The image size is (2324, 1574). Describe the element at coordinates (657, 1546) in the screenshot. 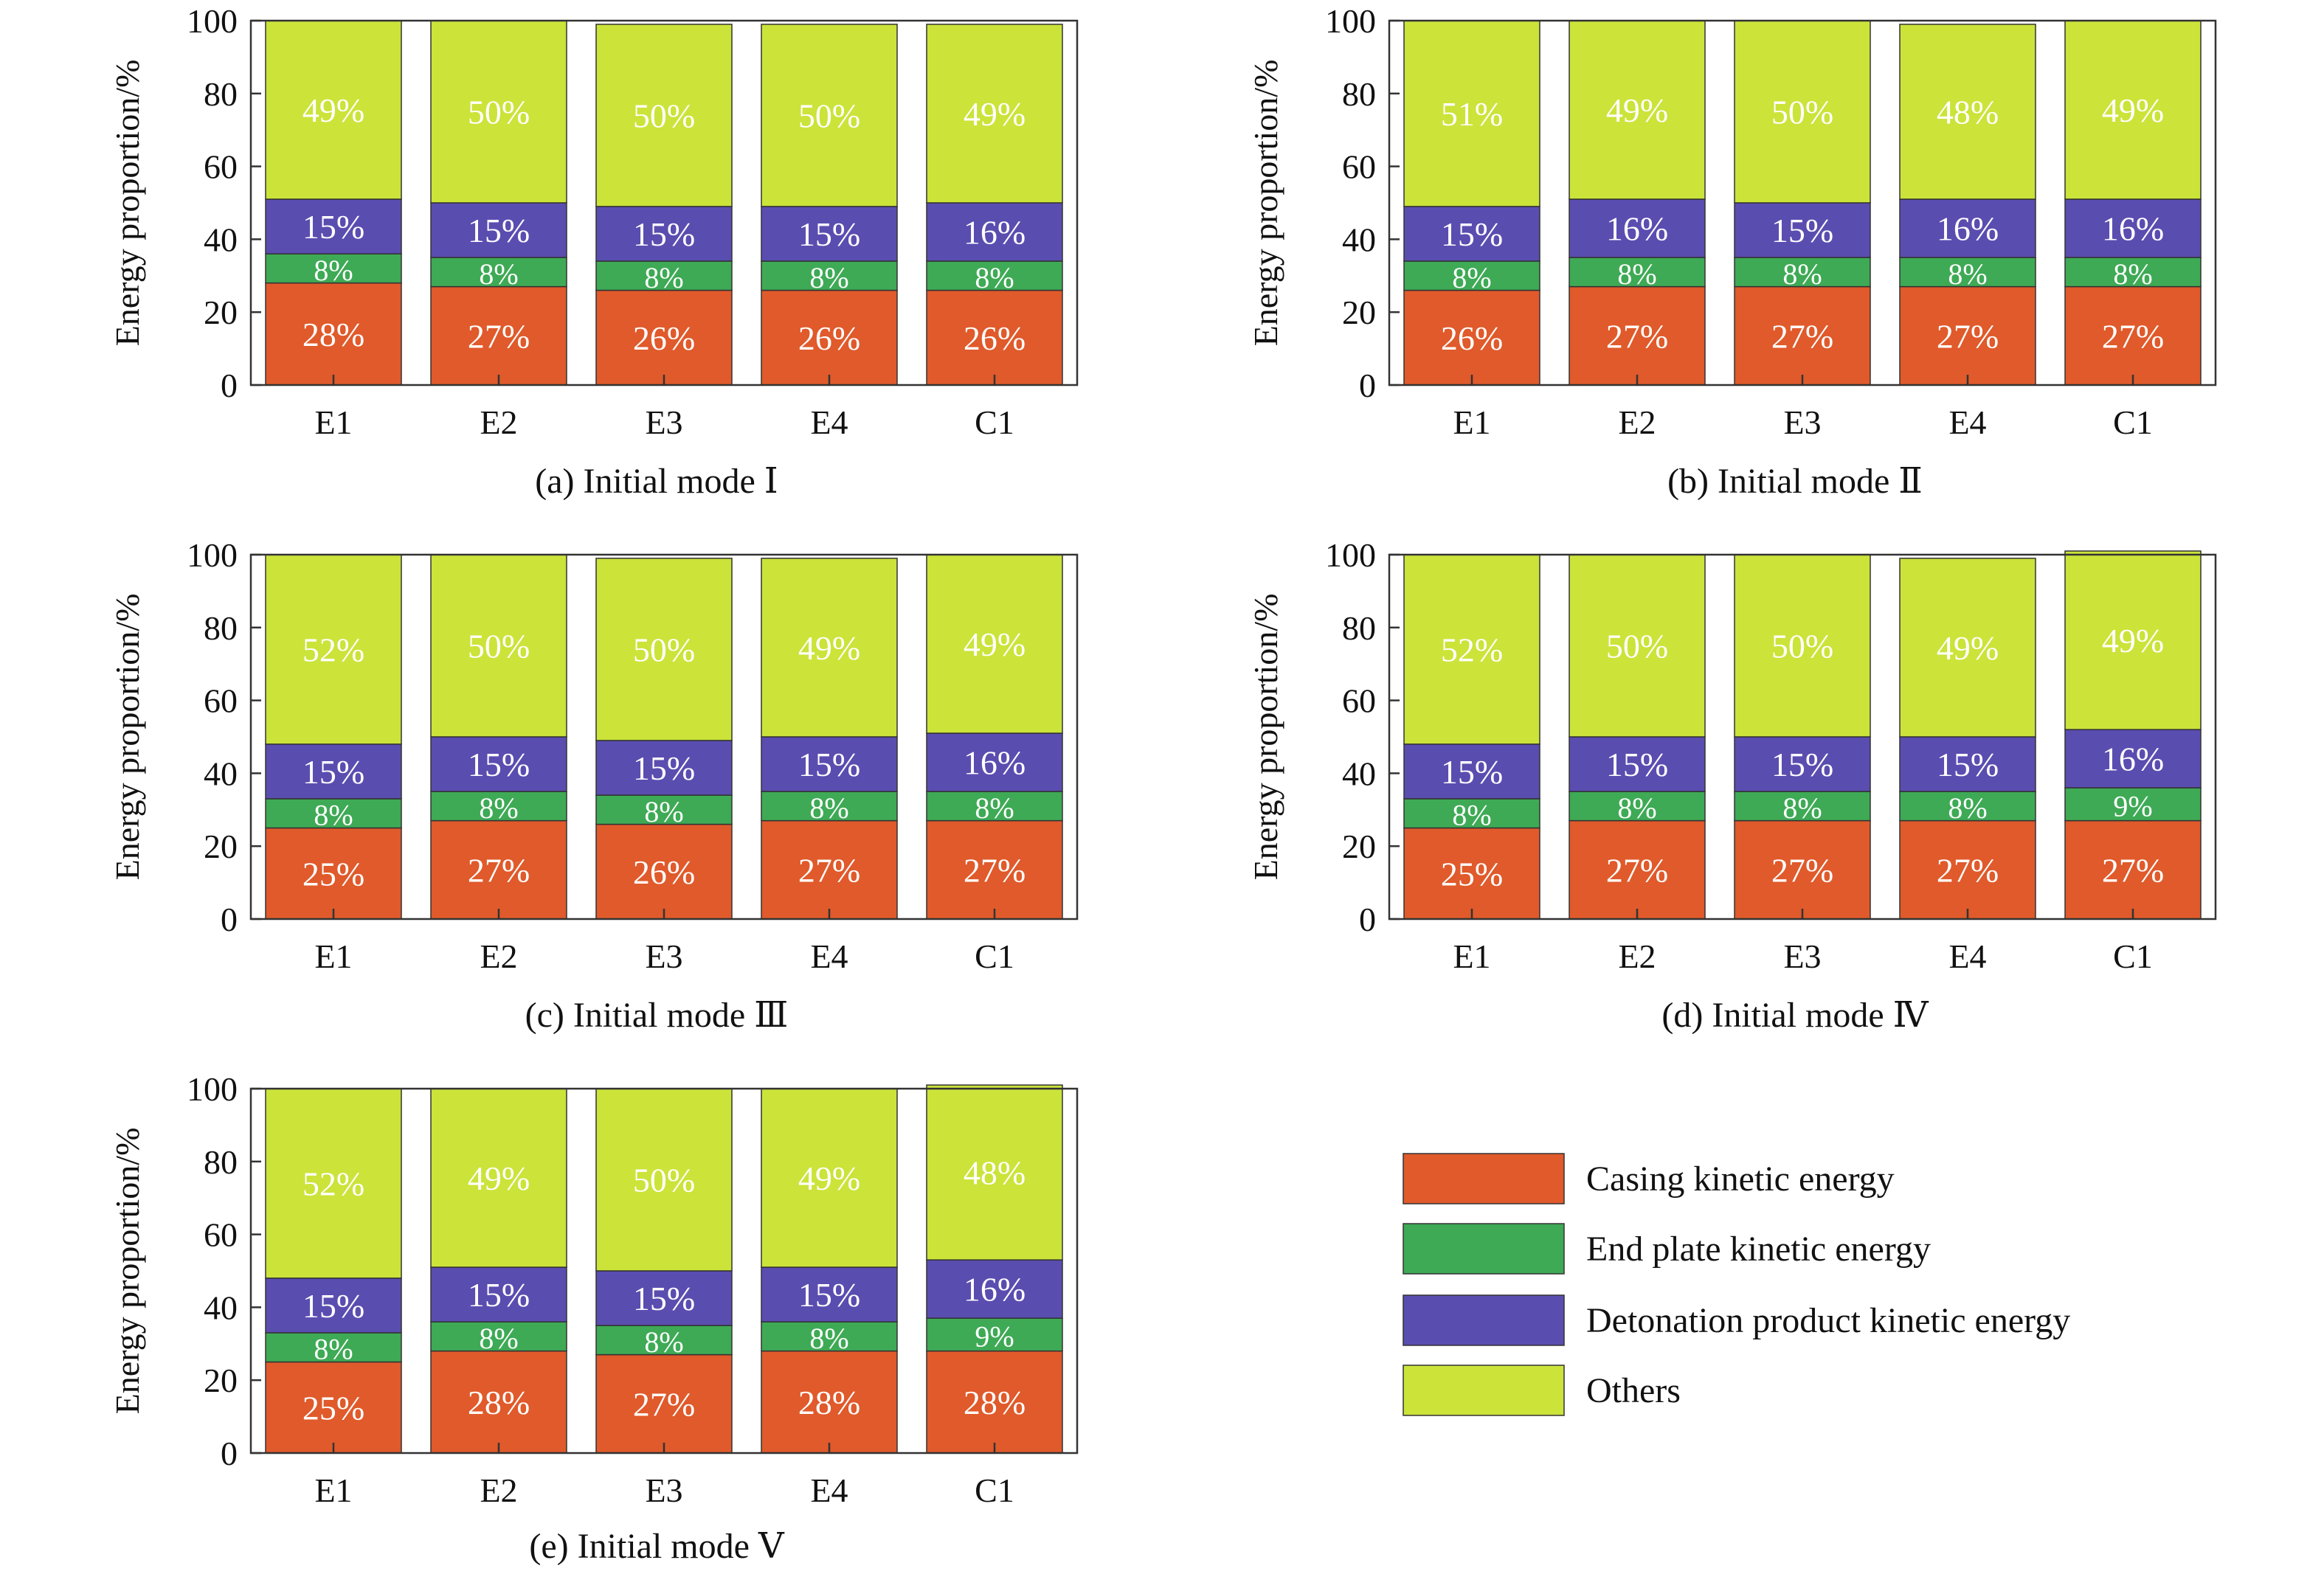

I see `panel-caption: (e) Initial mode Ⅴ` at that location.